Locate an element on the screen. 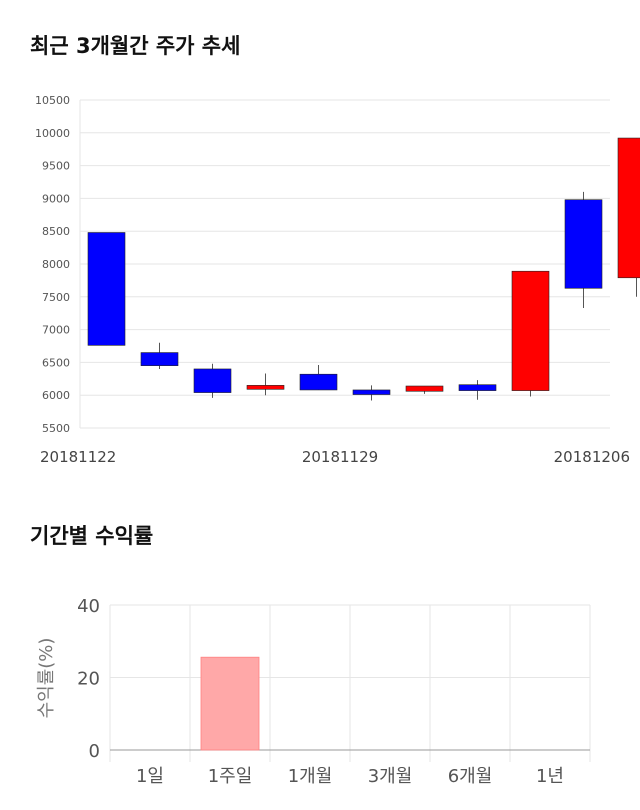 Image resolution: width=640 pixels, height=810 pixels. y-tick-label: 6500 is located at coordinates (56, 362).